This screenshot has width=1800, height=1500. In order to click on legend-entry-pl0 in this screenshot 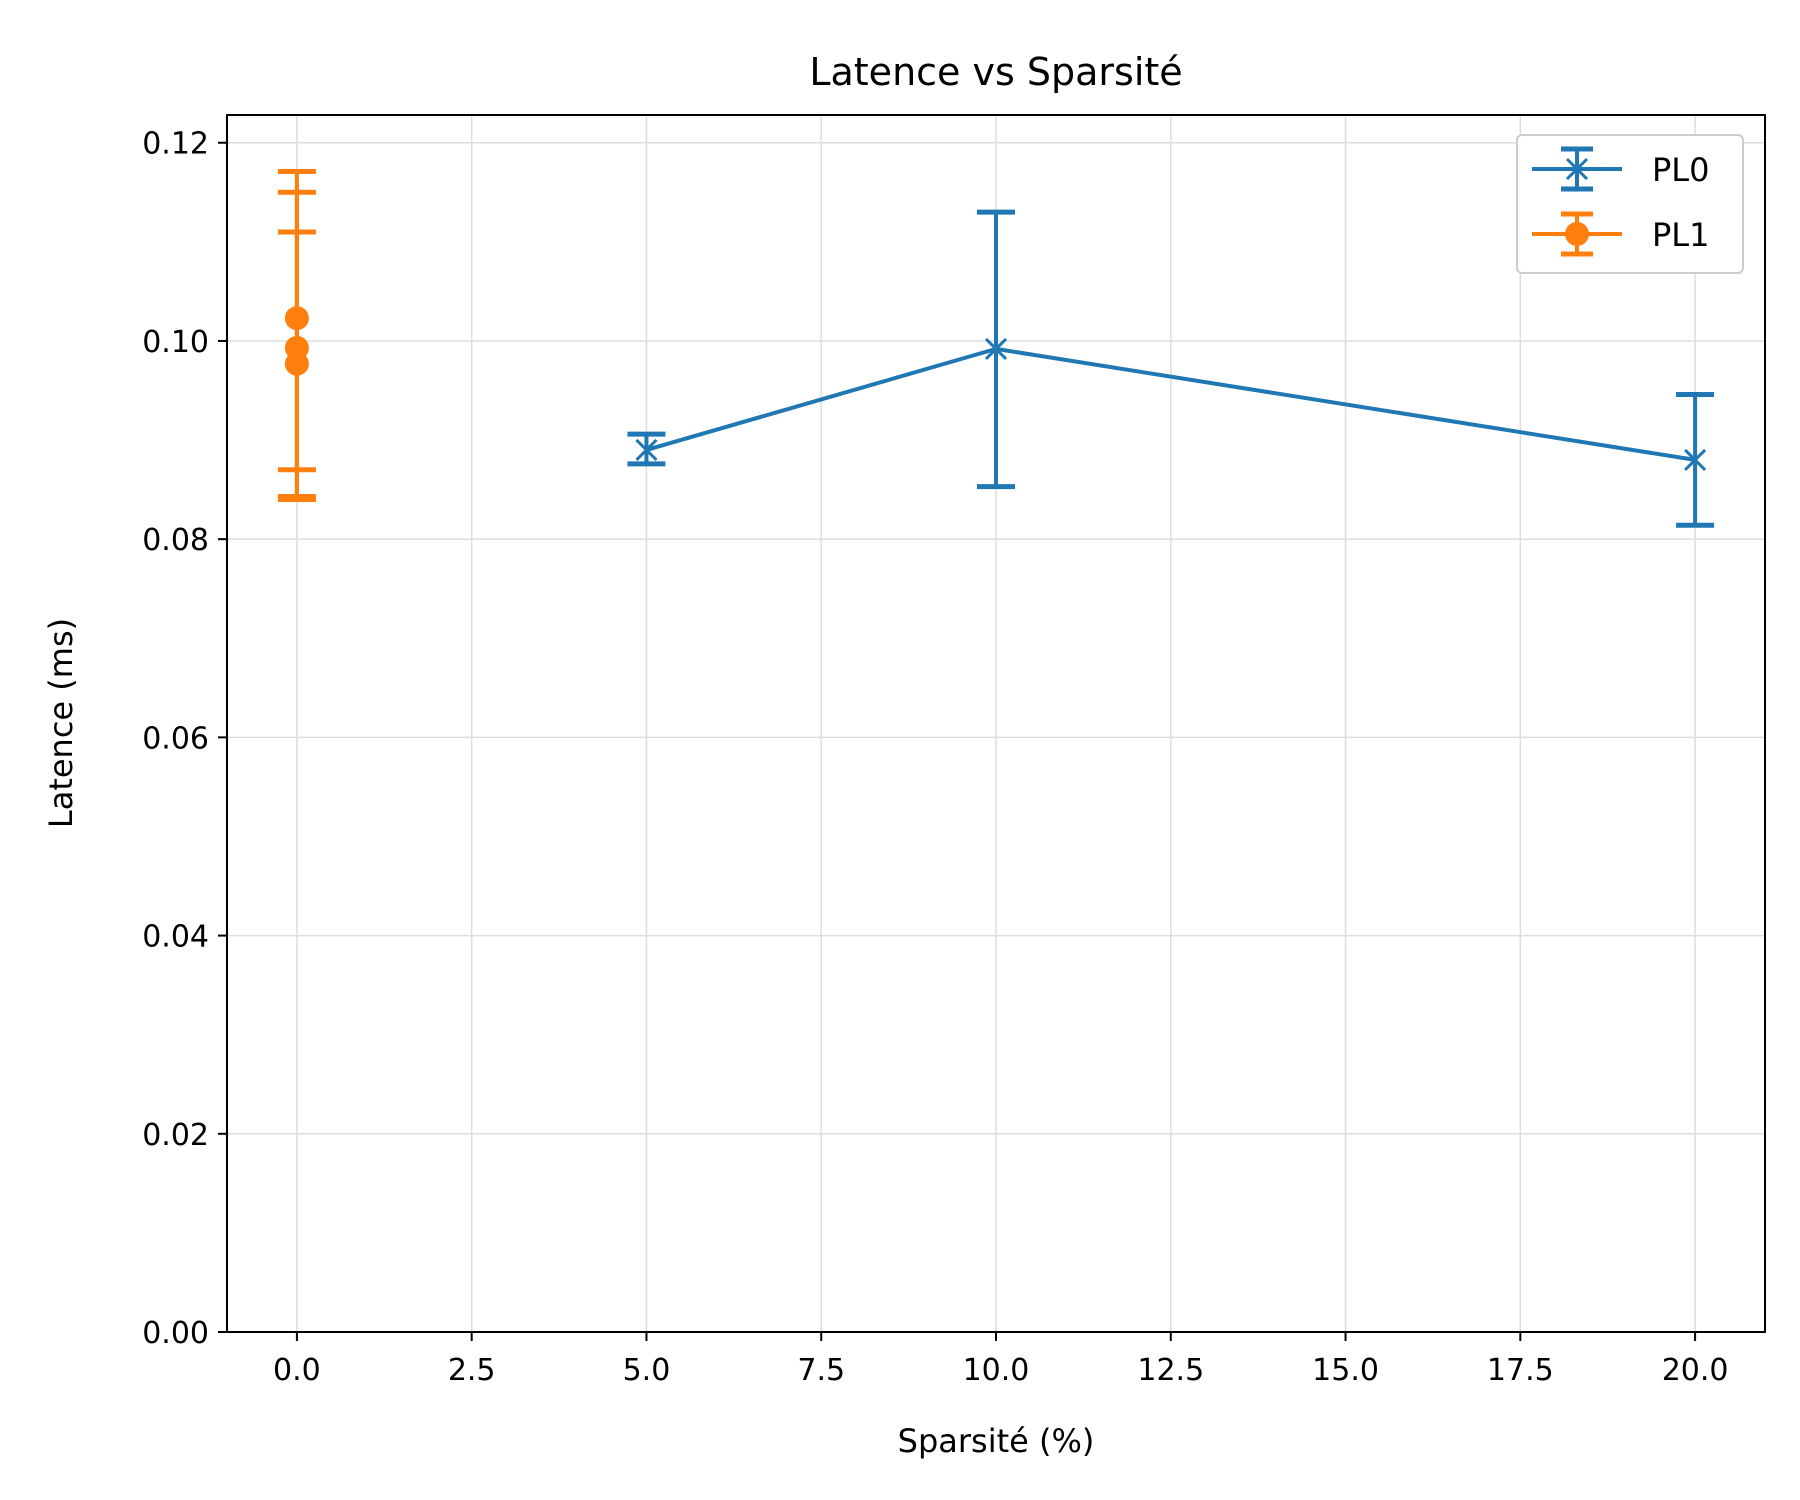, I will do `click(1577, 169)`.